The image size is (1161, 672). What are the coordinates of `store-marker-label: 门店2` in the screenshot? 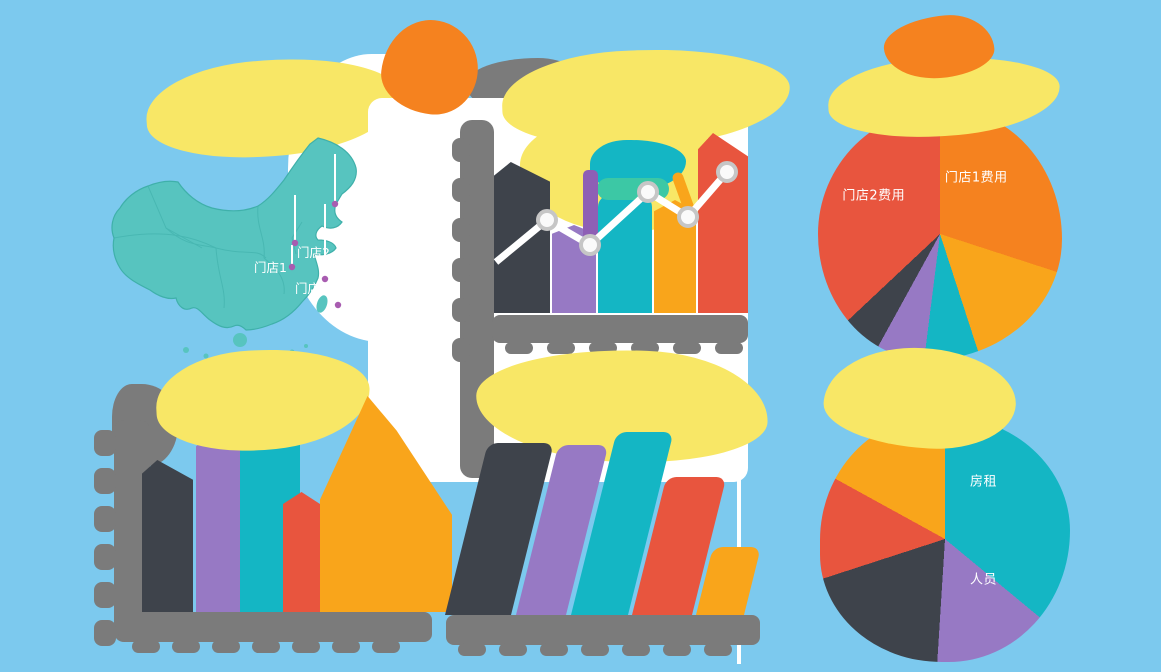 It's located at (313, 252).